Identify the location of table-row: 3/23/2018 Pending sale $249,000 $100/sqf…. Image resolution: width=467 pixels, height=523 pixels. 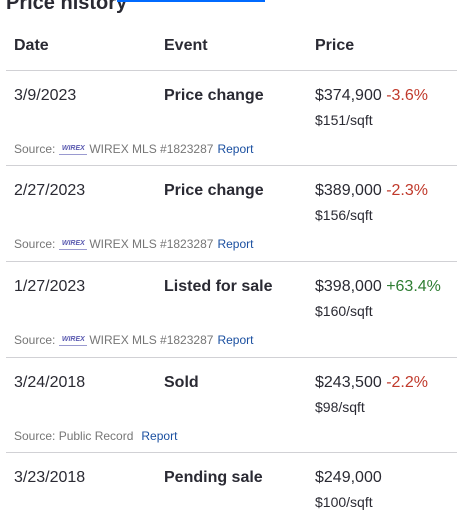
(231, 488).